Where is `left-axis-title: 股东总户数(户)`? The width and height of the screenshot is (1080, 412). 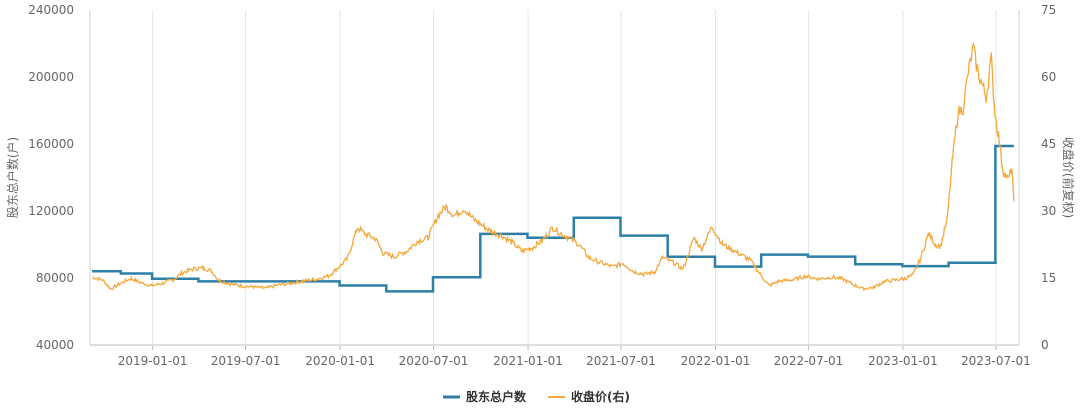 left-axis-title: 股东总户数(户) is located at coordinates (12, 177).